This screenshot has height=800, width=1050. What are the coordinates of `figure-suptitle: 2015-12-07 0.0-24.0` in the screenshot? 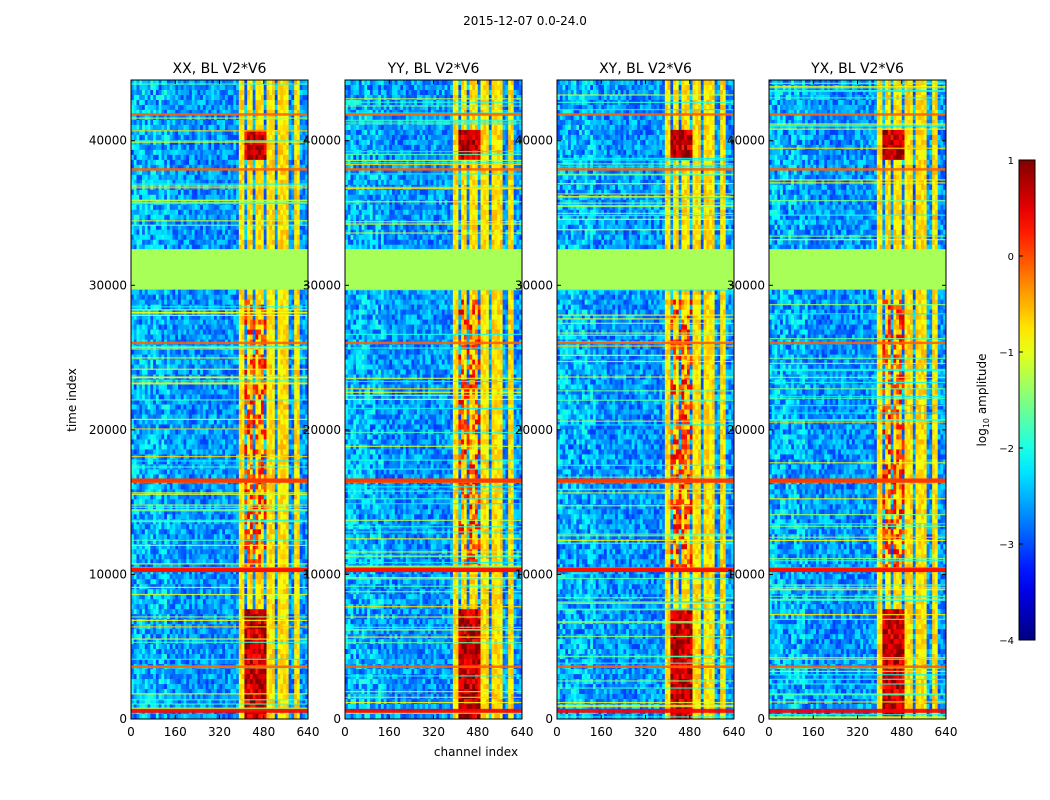 It's located at (525, 21).